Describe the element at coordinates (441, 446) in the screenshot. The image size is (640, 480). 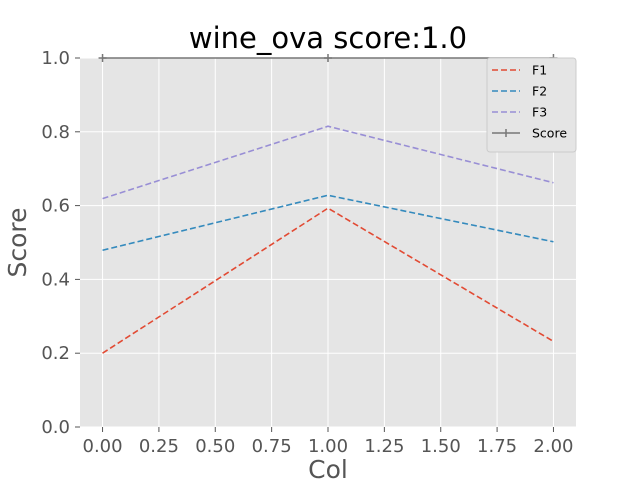
I see `x-tick-label: 1.50` at that location.